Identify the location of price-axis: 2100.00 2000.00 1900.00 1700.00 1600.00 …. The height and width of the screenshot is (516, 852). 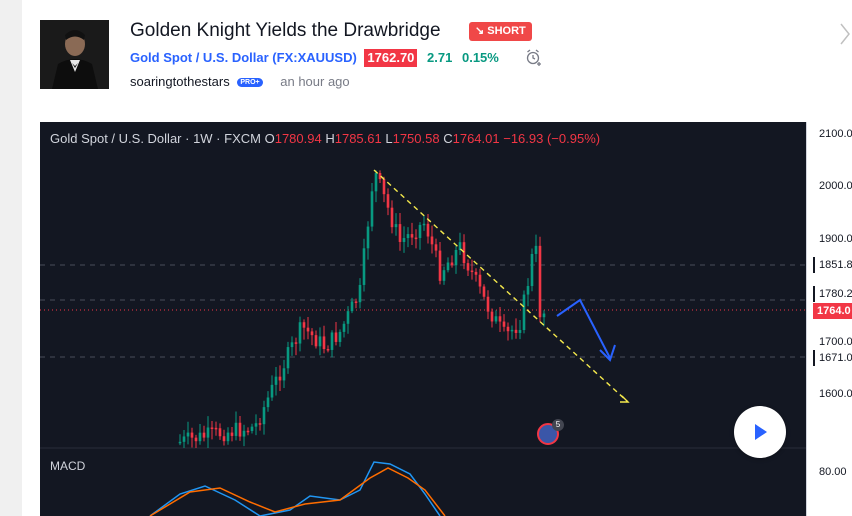
(829, 319).